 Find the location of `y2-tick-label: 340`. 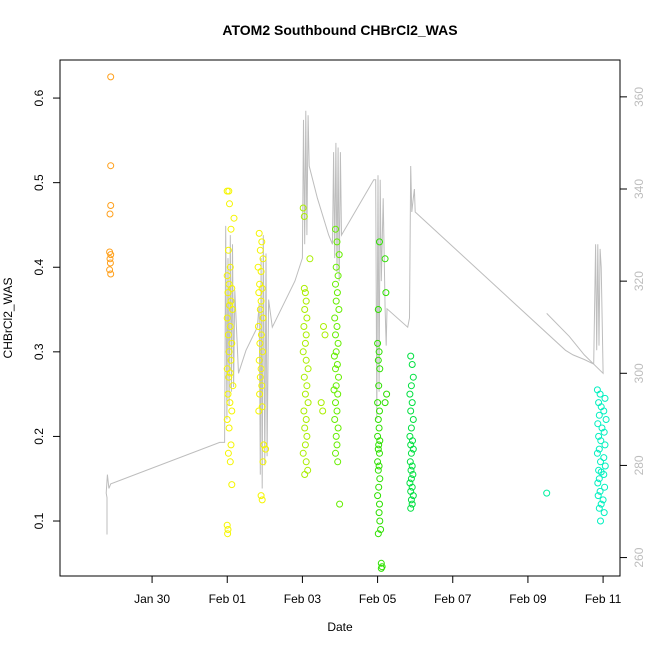

y2-tick-label: 340 is located at coordinates (639, 189).